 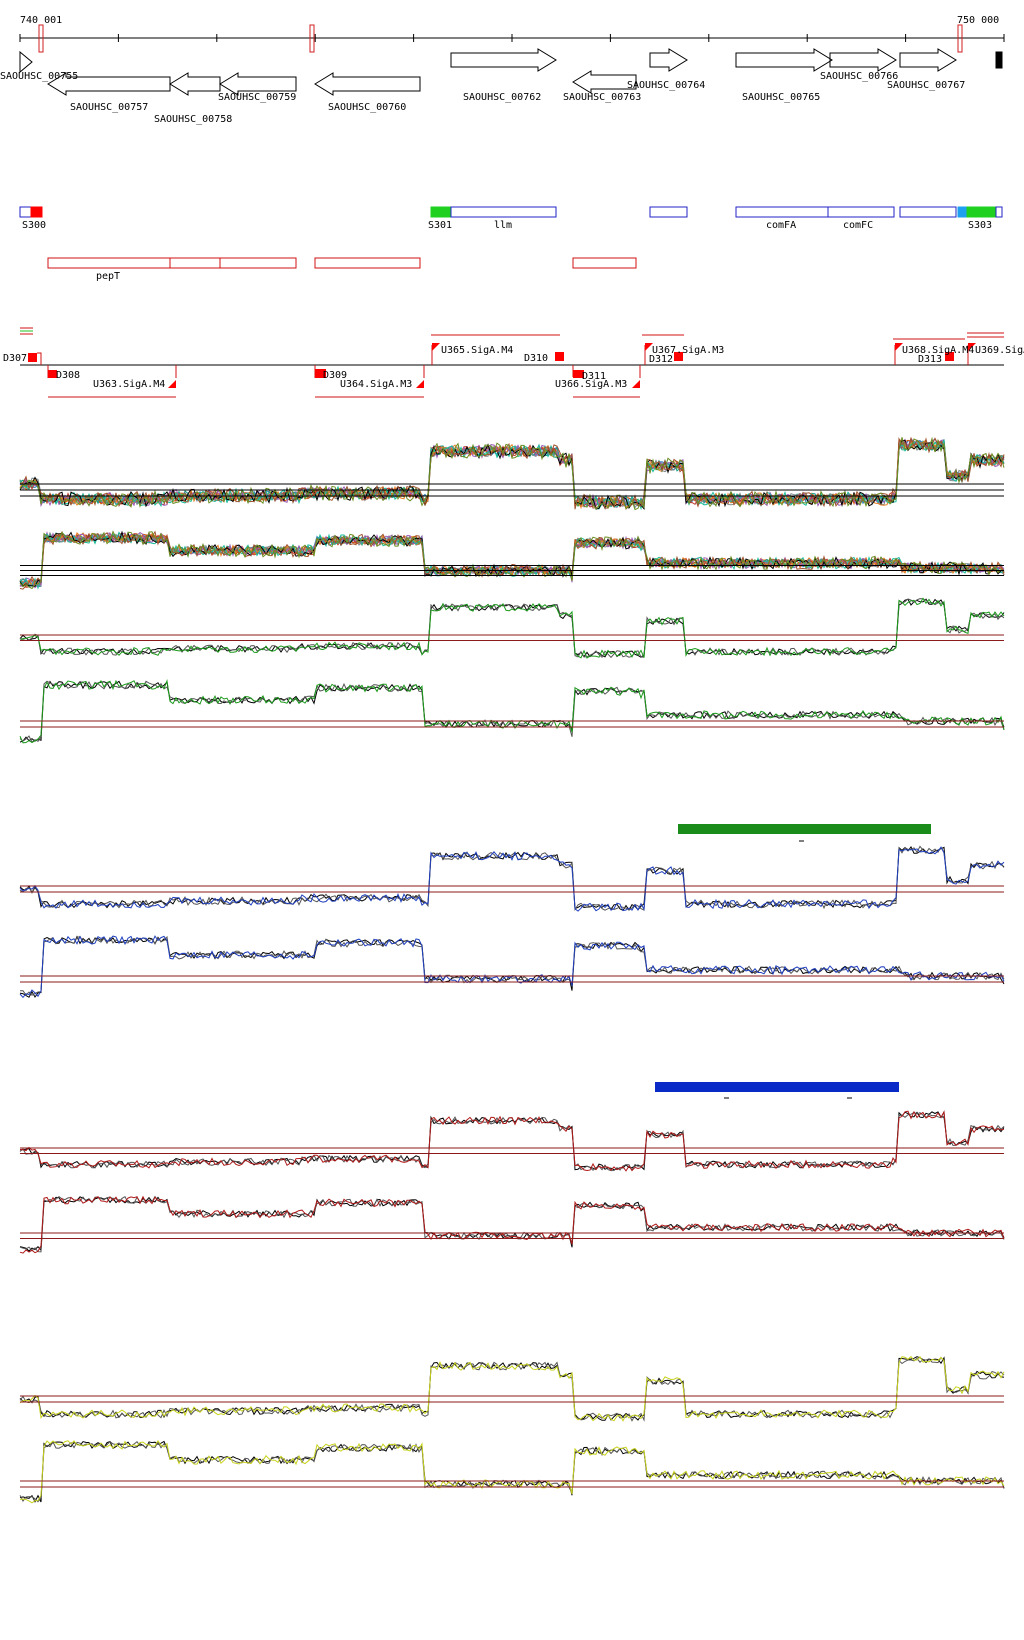 I want to click on regulation-label: D311, so click(x=594, y=376).